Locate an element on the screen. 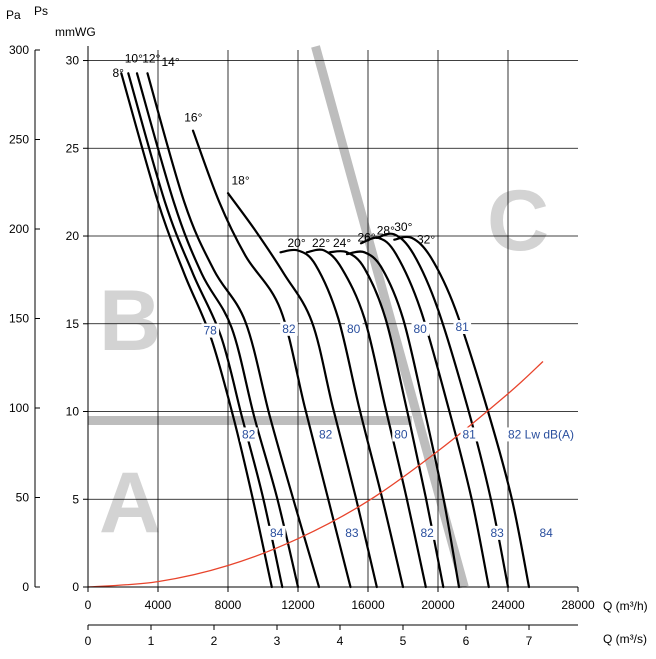  m3s-tick-label: 6 is located at coordinates (466, 641).